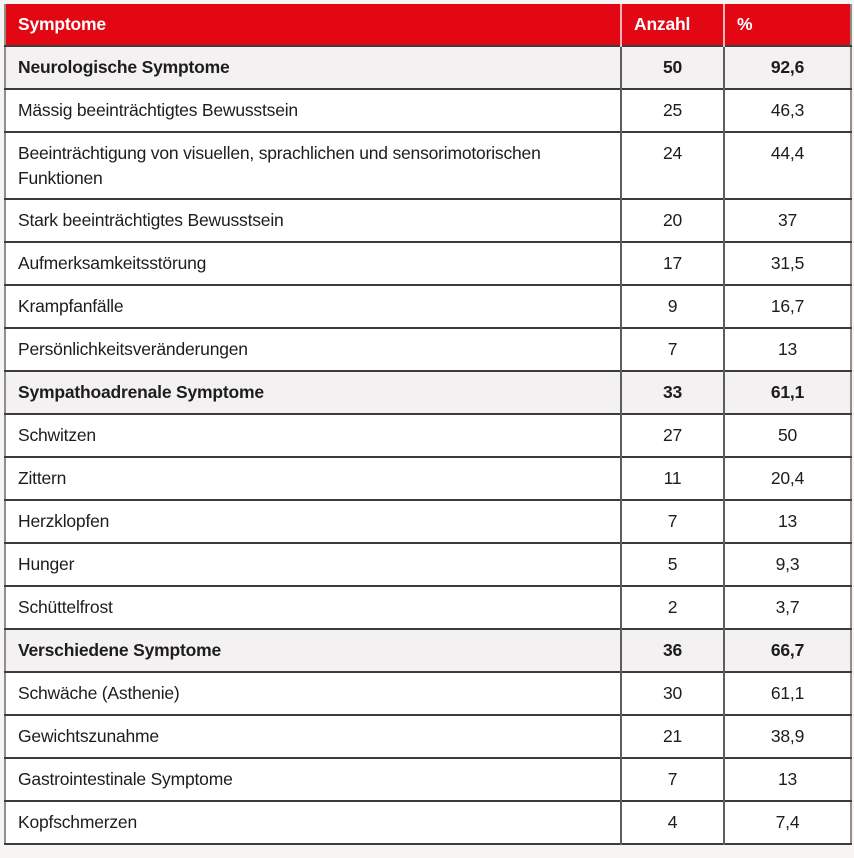  I want to click on anzahl-value-cell: 2, so click(672, 607).